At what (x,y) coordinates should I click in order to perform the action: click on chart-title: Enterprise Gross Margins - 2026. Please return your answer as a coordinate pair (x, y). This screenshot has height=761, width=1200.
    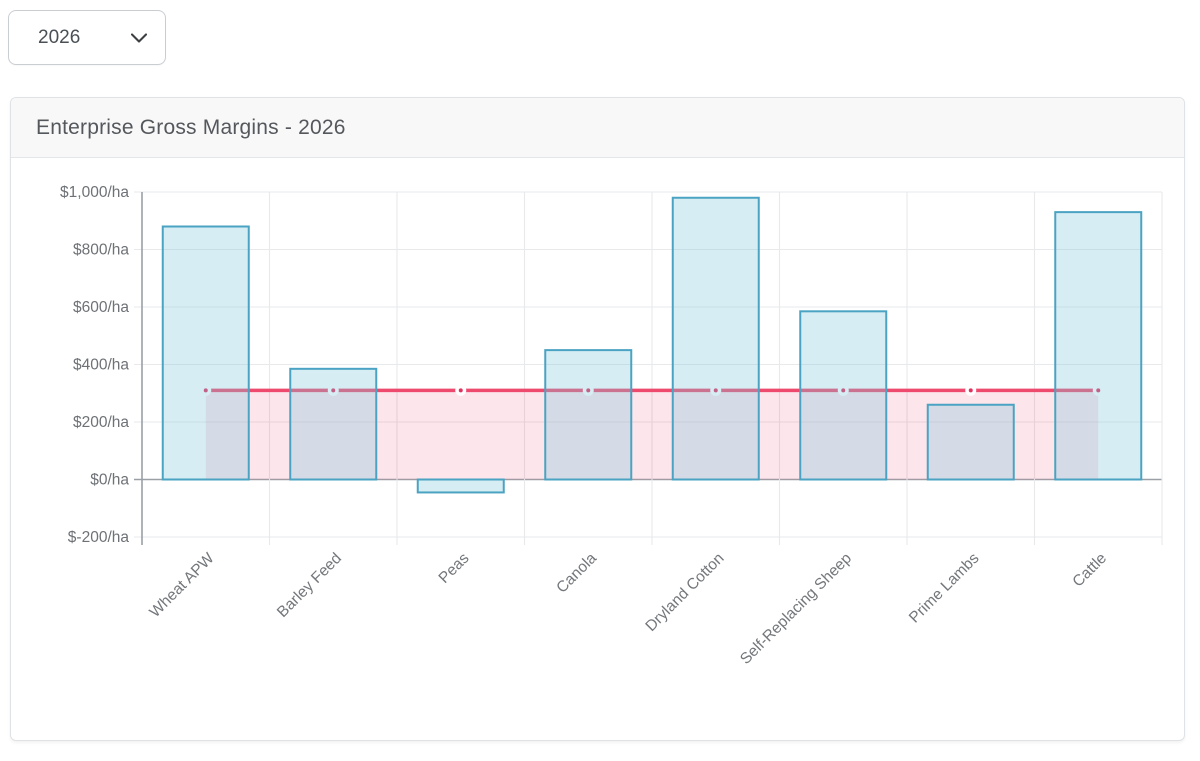
    Looking at the image, I should click on (191, 127).